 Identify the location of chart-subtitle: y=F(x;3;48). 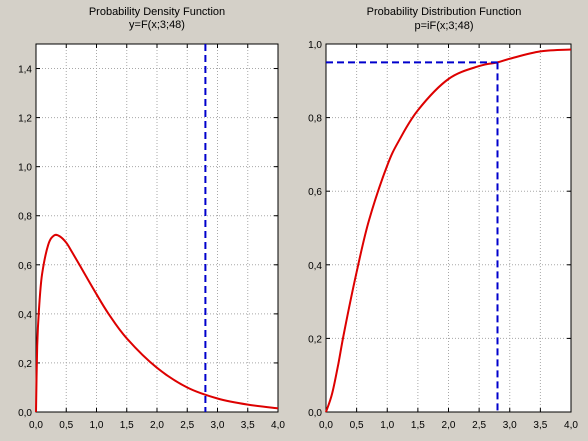
(157, 25).